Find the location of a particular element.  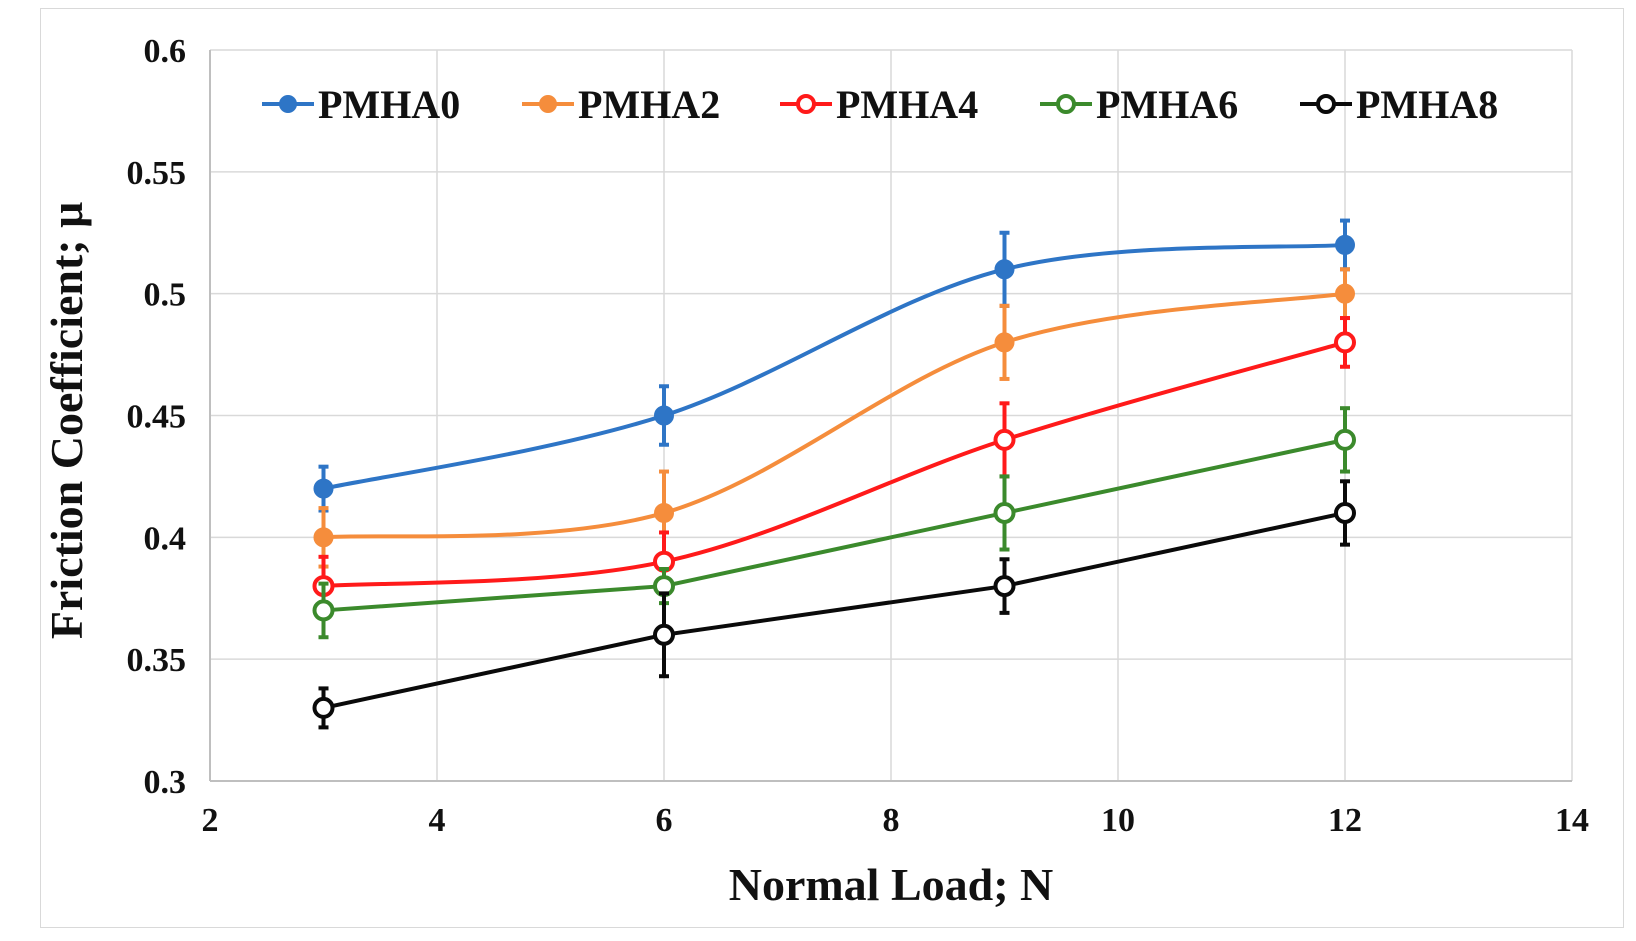

y-tick-label: 0.6 is located at coordinates (165, 51).